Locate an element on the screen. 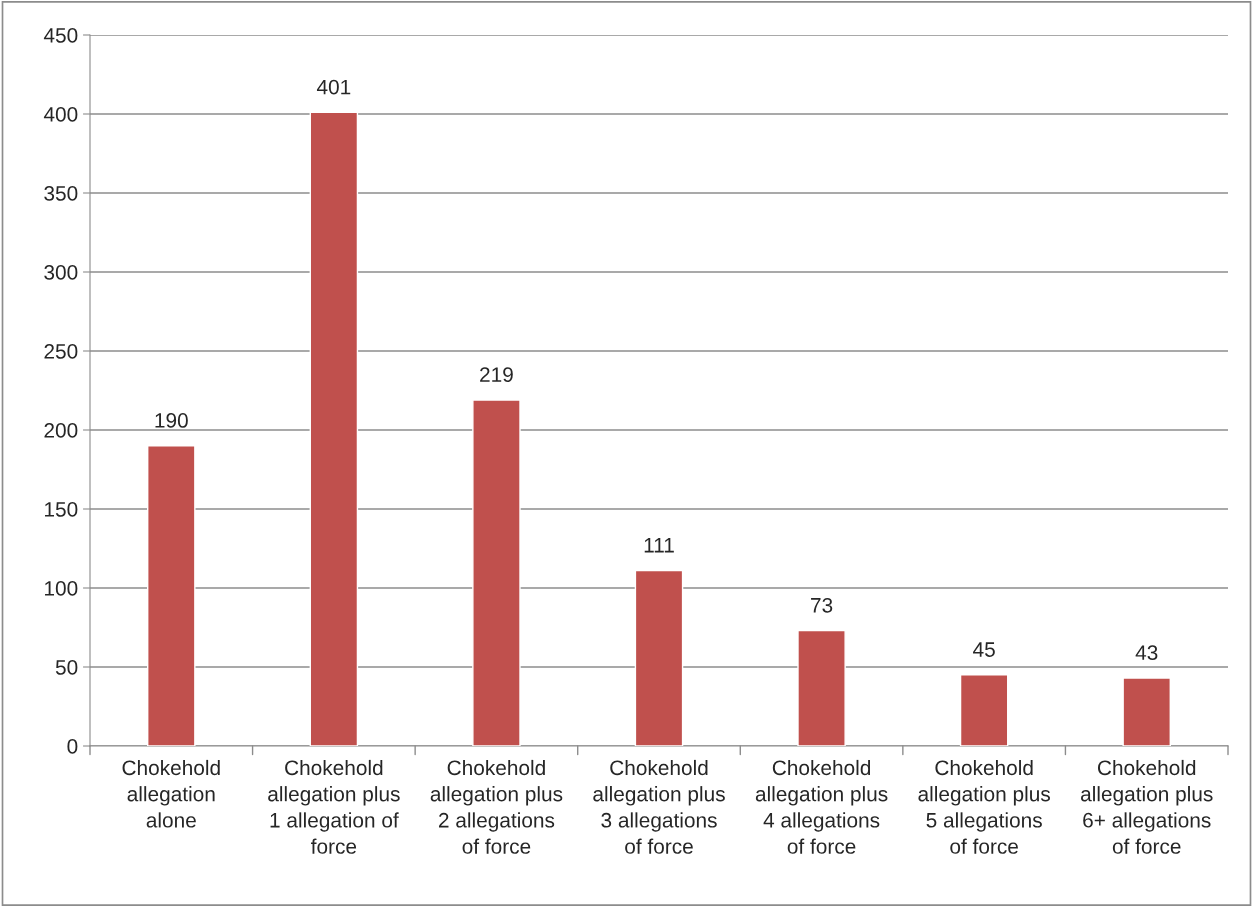 The height and width of the screenshot is (907, 1253). y-tick-label: 0 is located at coordinates (72, 746).